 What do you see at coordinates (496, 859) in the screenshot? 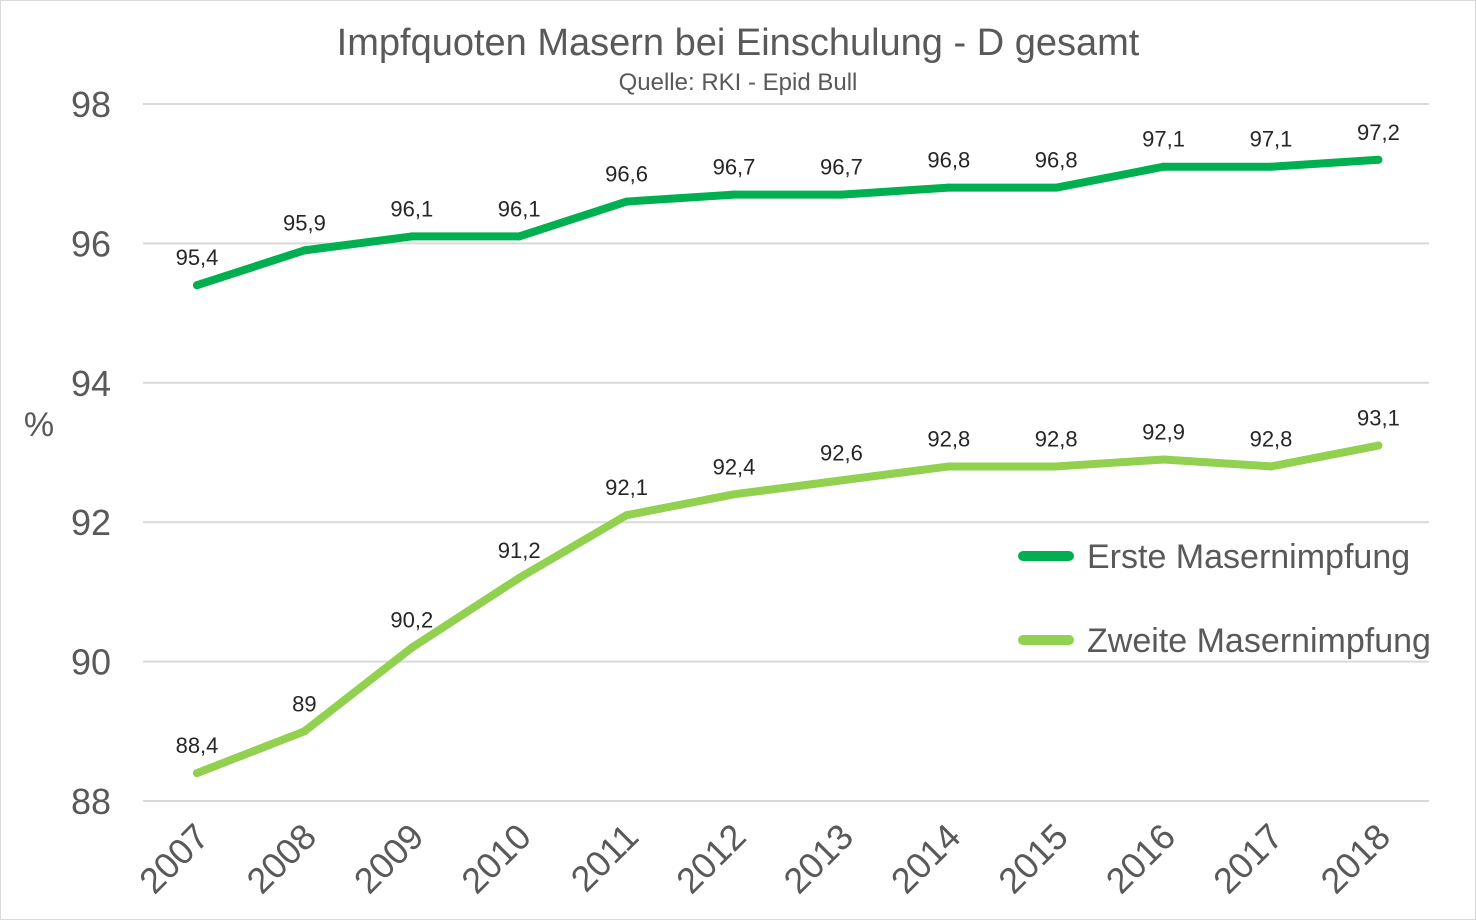
I see `x-tick-label: 2010` at bounding box center [496, 859].